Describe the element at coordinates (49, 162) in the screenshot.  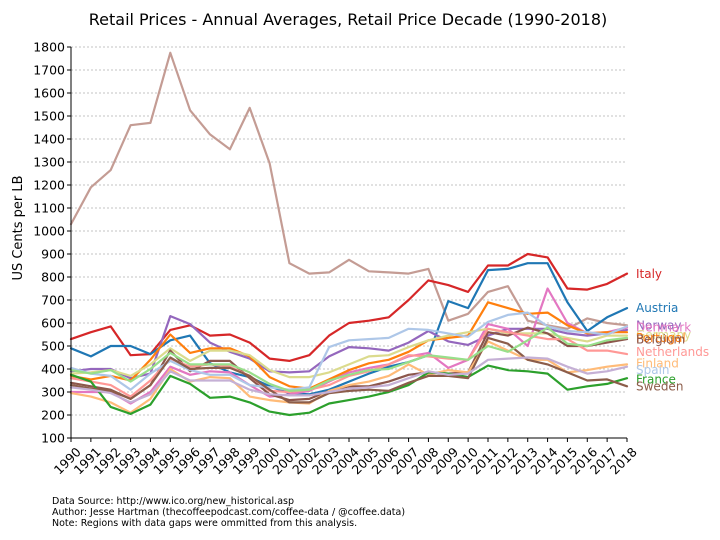
I see `y-tick-label: 1300` at that location.